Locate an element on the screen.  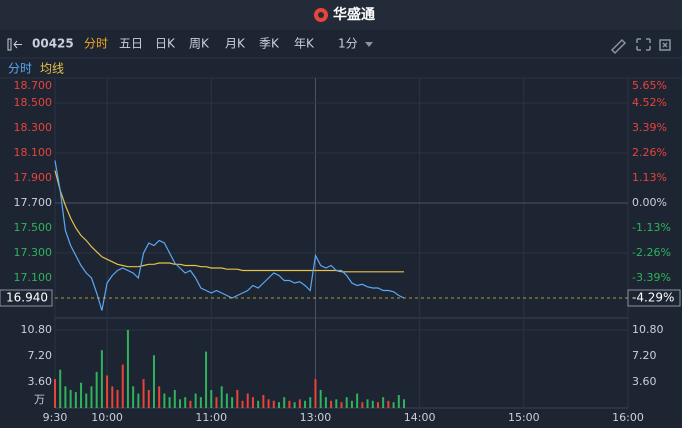
header-bar is located at coordinates (341, 15).